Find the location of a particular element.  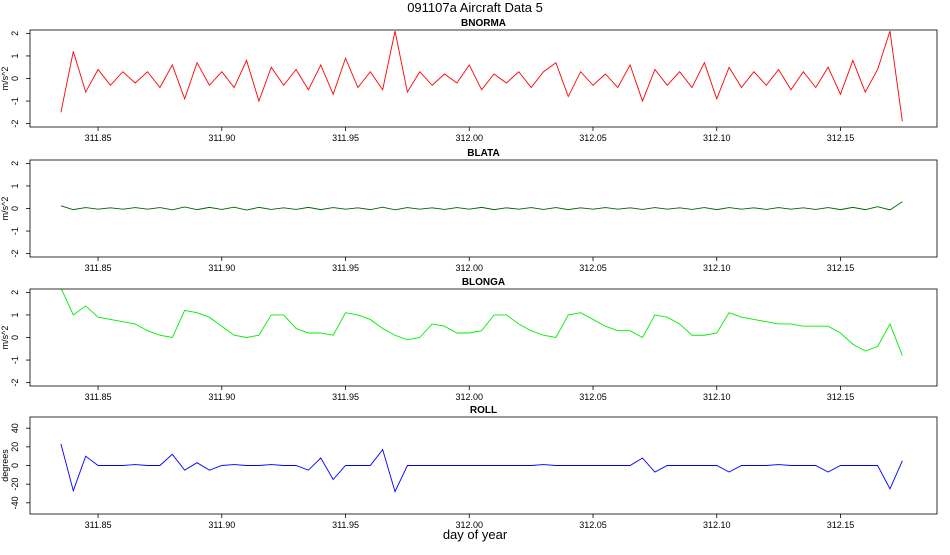

chart-title: 091107a Aircraft Data 5 is located at coordinates (475, 7).